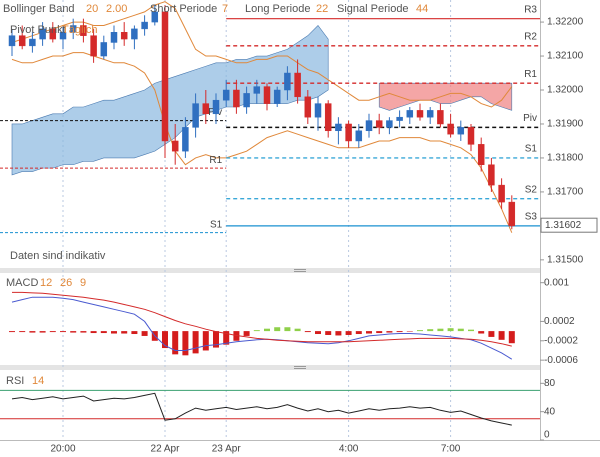 This screenshot has height=457, width=600. What do you see at coordinates (451, 449) in the screenshot?
I see `x-tick-label: 7:00` at bounding box center [451, 449].